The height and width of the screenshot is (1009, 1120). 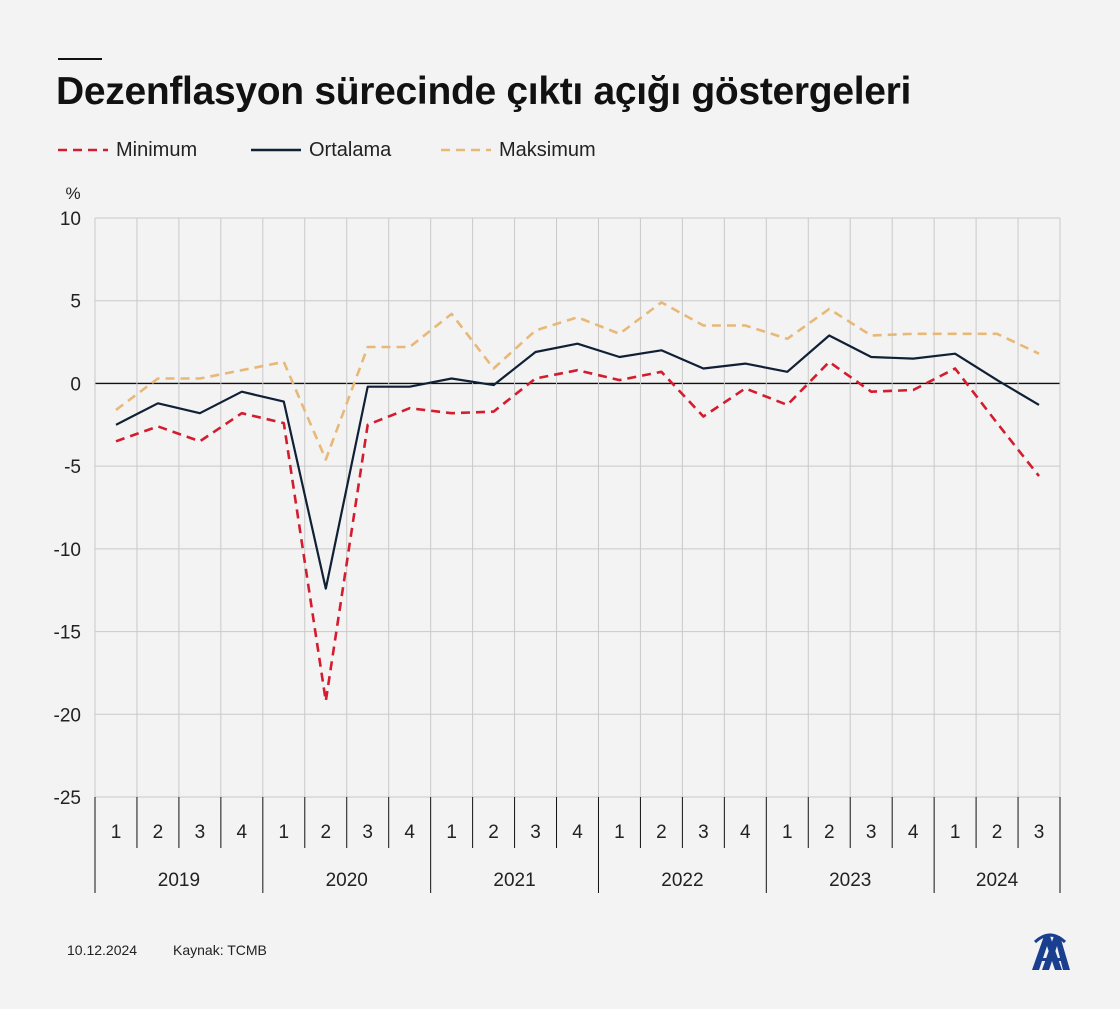 What do you see at coordinates (220, 950) in the screenshot?
I see `footer-source: Kaynak: TCMB` at bounding box center [220, 950].